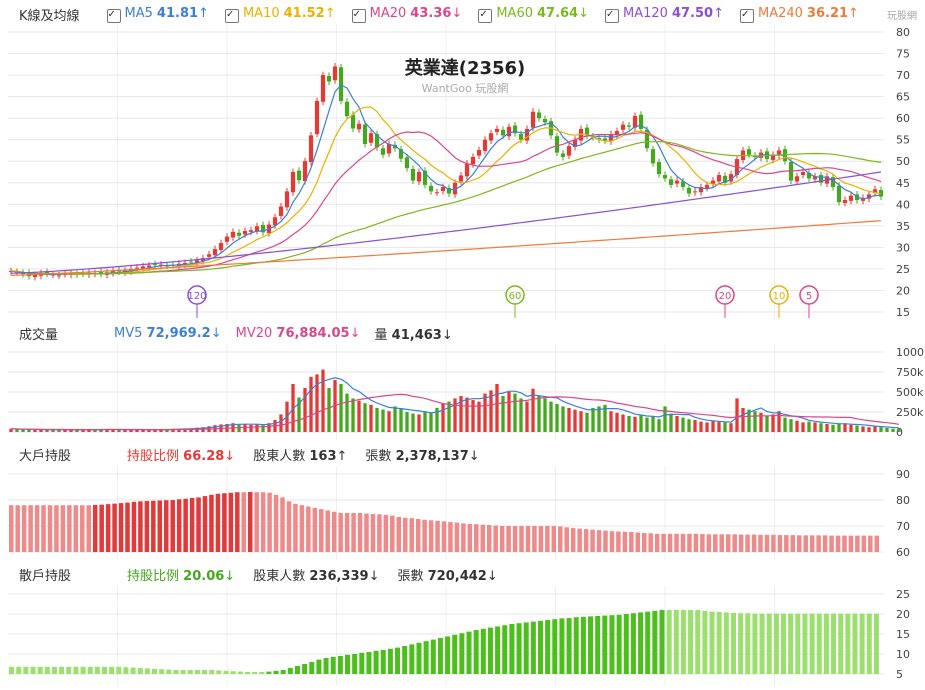 Image resolution: width=925 pixels, height=690 pixels. What do you see at coordinates (388, 13) in the screenshot?
I see `ma-label: MA20` at bounding box center [388, 13].